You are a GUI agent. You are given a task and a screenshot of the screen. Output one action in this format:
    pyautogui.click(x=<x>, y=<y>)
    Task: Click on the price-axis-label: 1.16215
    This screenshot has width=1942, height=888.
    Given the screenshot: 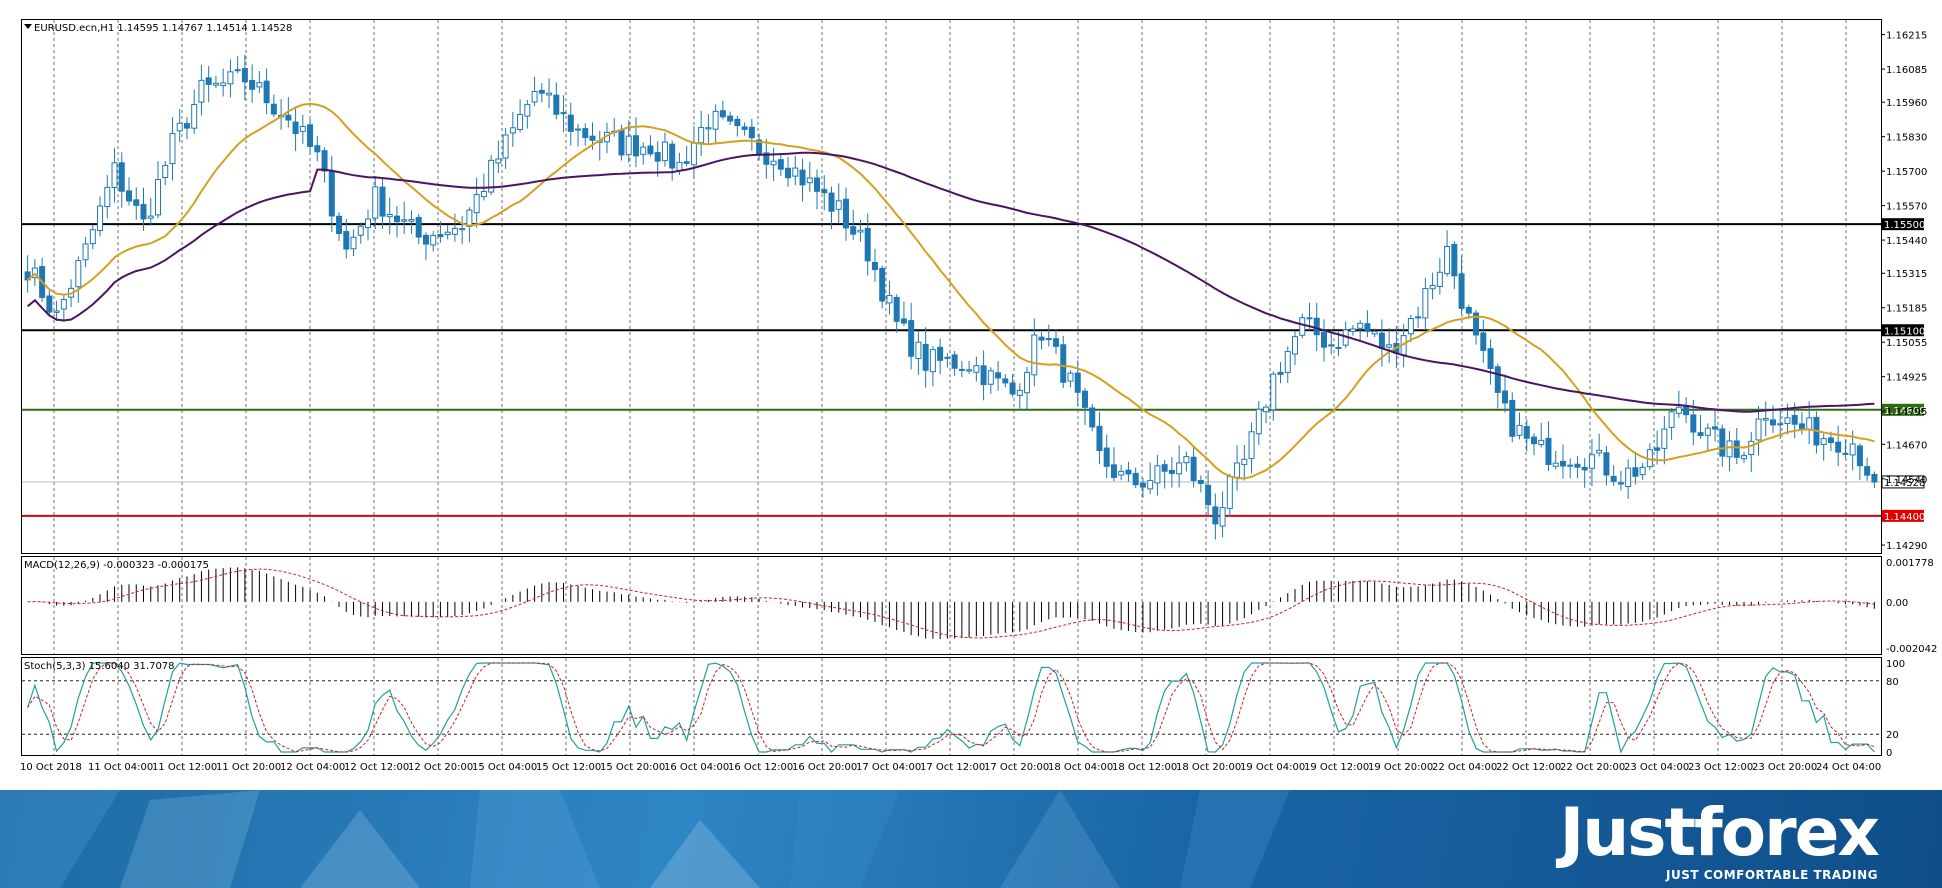 What is the action you would take?
    pyautogui.click(x=1906, y=36)
    